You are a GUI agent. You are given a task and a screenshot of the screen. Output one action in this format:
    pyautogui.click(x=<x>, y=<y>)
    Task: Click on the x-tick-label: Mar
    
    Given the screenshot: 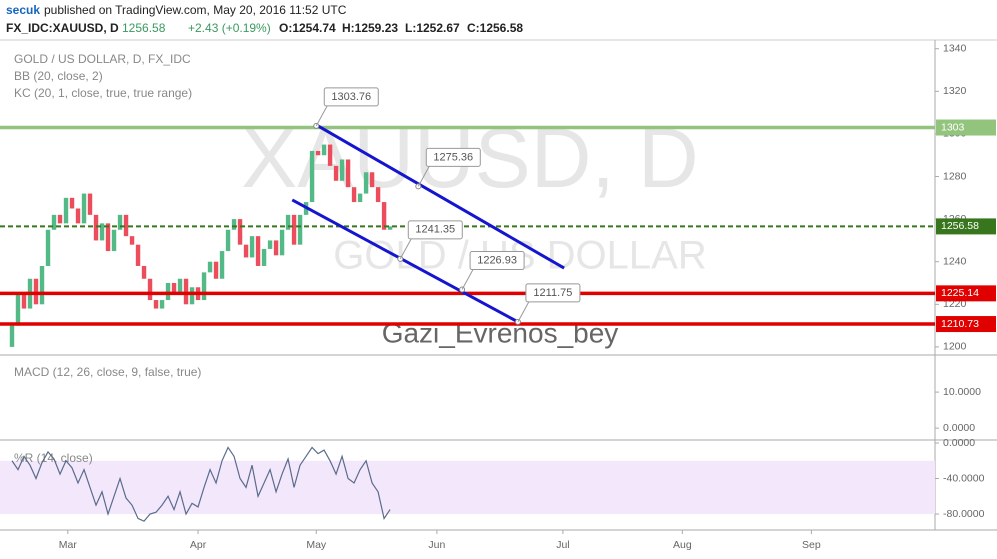 What is the action you would take?
    pyautogui.click(x=68, y=545)
    